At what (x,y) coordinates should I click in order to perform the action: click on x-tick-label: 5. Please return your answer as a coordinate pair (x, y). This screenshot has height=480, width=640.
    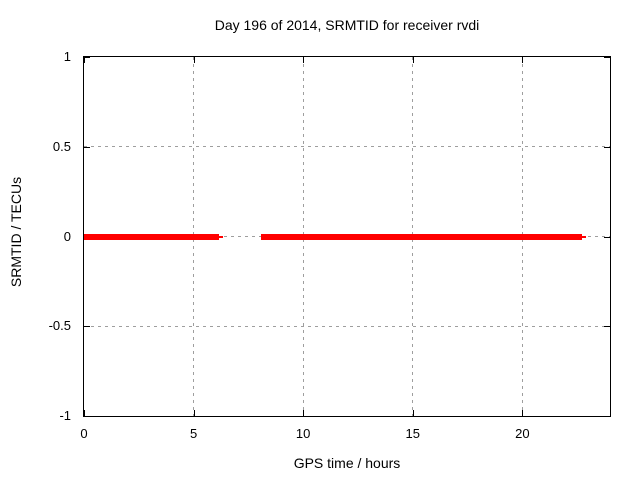
    Looking at the image, I should click on (193, 433).